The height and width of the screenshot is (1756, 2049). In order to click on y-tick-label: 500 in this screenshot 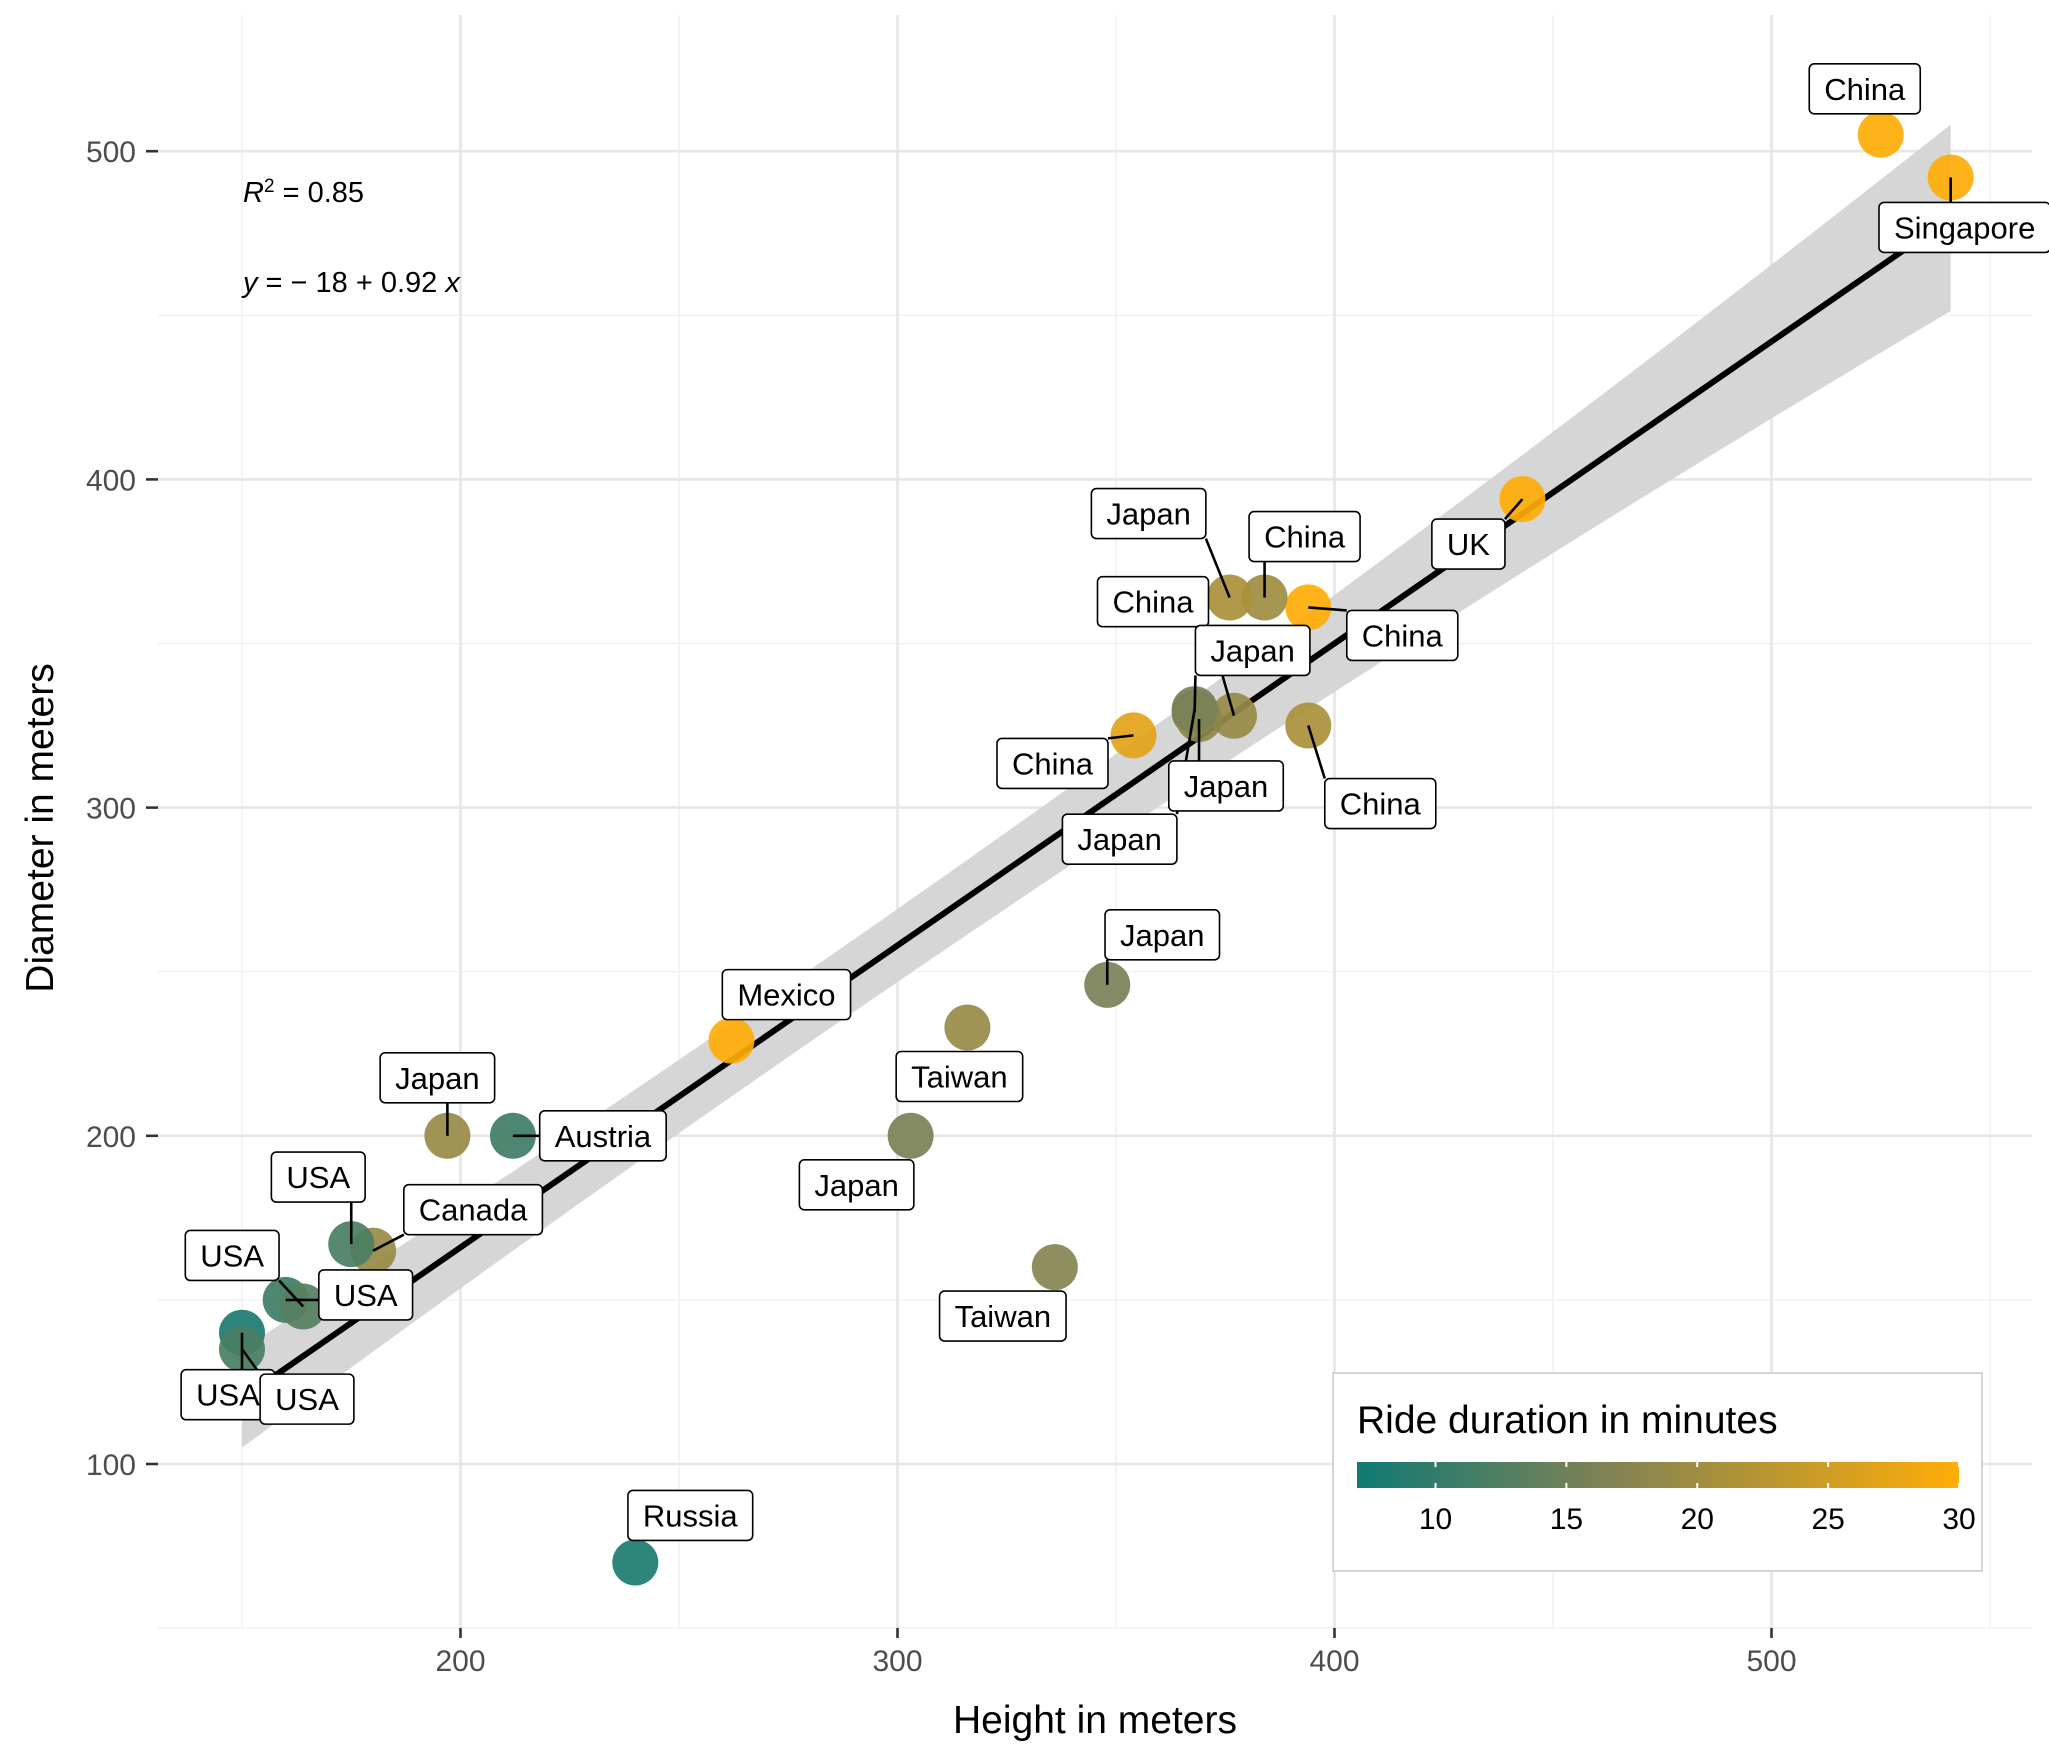, I will do `click(111, 152)`.